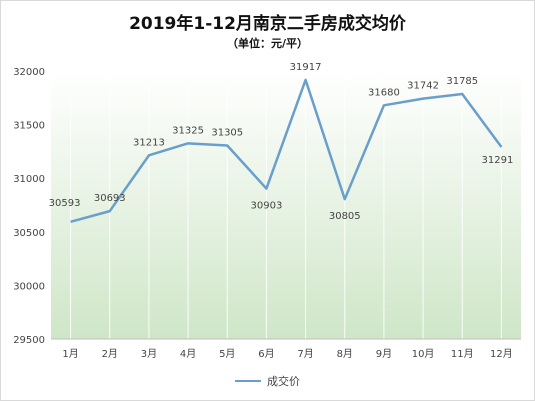 This screenshot has width=535, height=401. Describe the element at coordinates (462, 81) in the screenshot. I see `data-label: 31785` at that location.